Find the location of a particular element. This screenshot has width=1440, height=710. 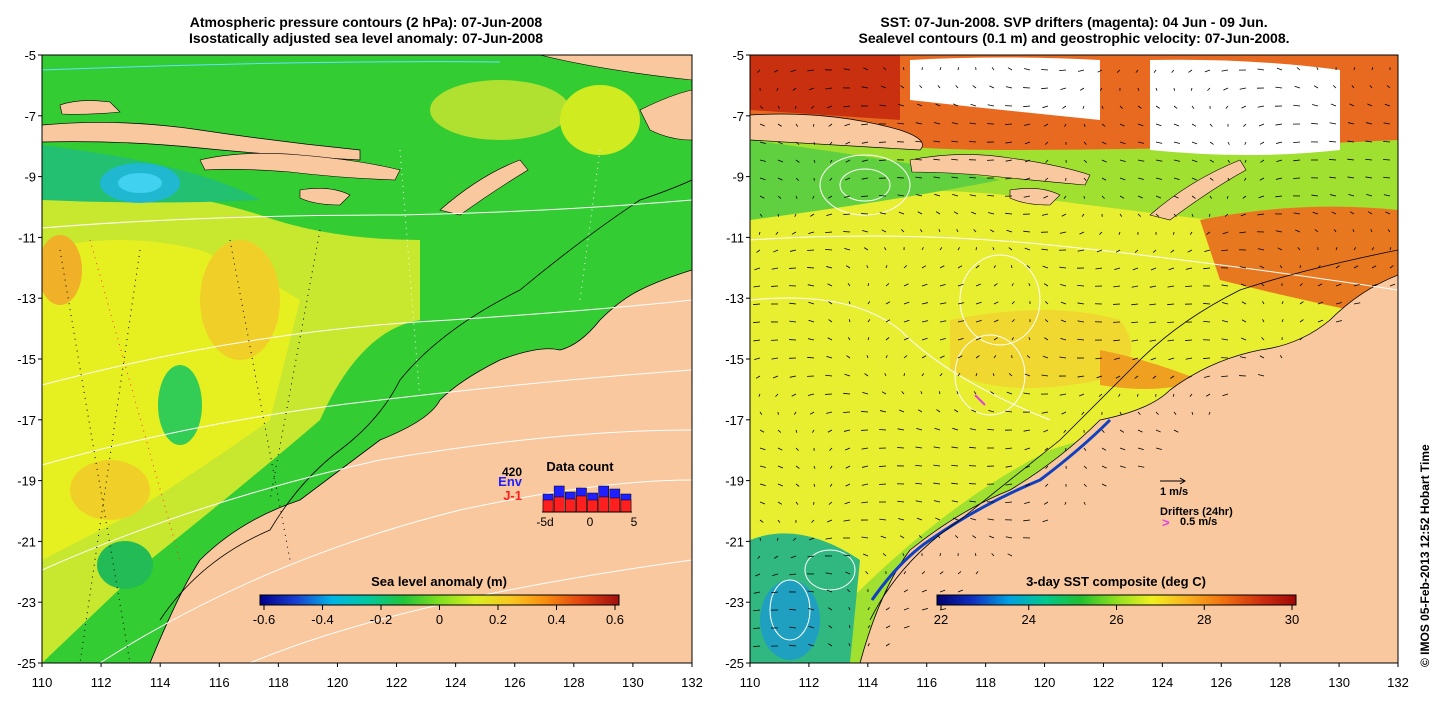

left-xtick-label: 110 is located at coordinates (42, 682).